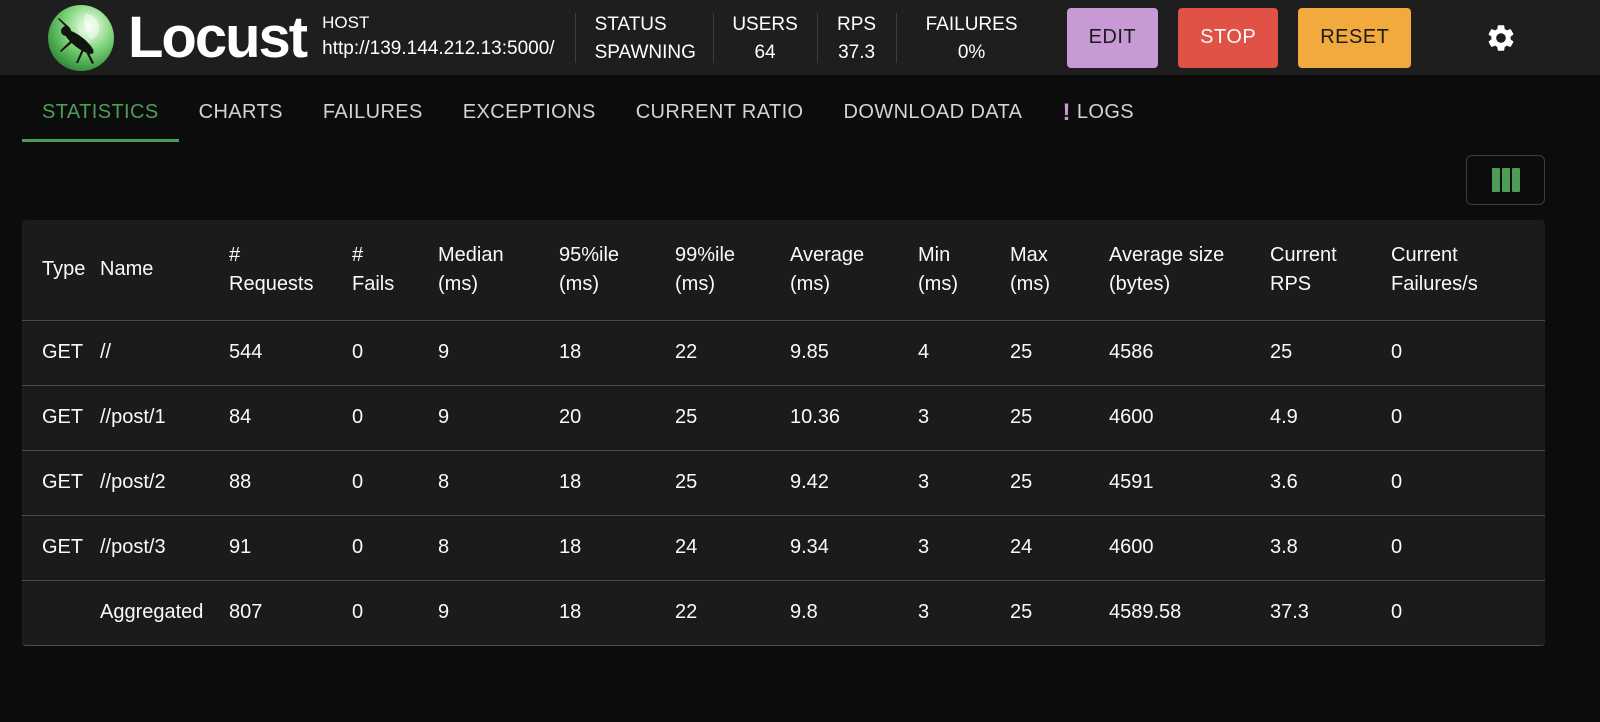 The height and width of the screenshot is (722, 1600). Describe the element at coordinates (133, 417) in the screenshot. I see `cell-name: //post/1` at that location.